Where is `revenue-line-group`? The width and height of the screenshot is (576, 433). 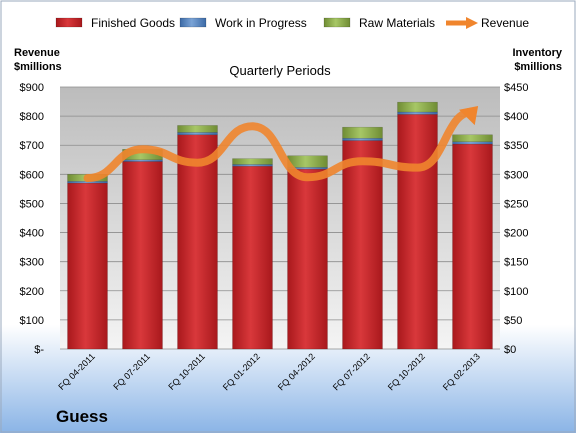 revenue-line-group is located at coordinates (281, 144).